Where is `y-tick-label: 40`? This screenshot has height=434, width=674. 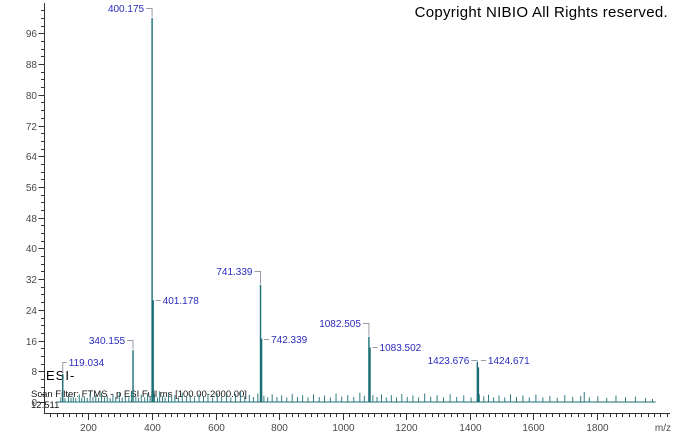 y-tick-label: 40 is located at coordinates (32, 249).